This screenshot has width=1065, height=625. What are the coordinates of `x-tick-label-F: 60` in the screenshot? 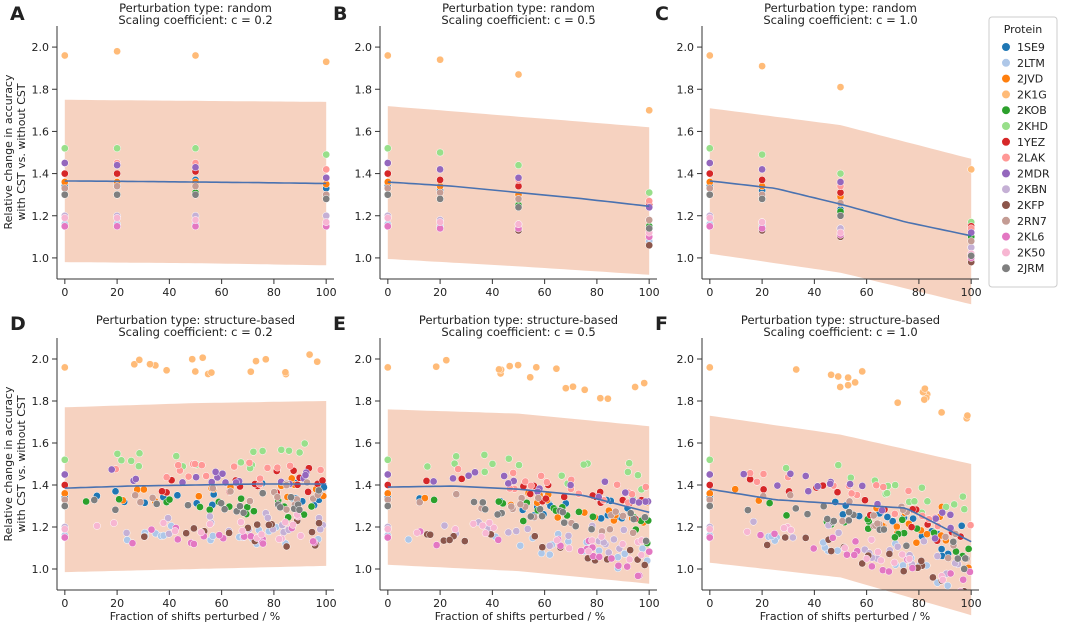 It's located at (867, 603).